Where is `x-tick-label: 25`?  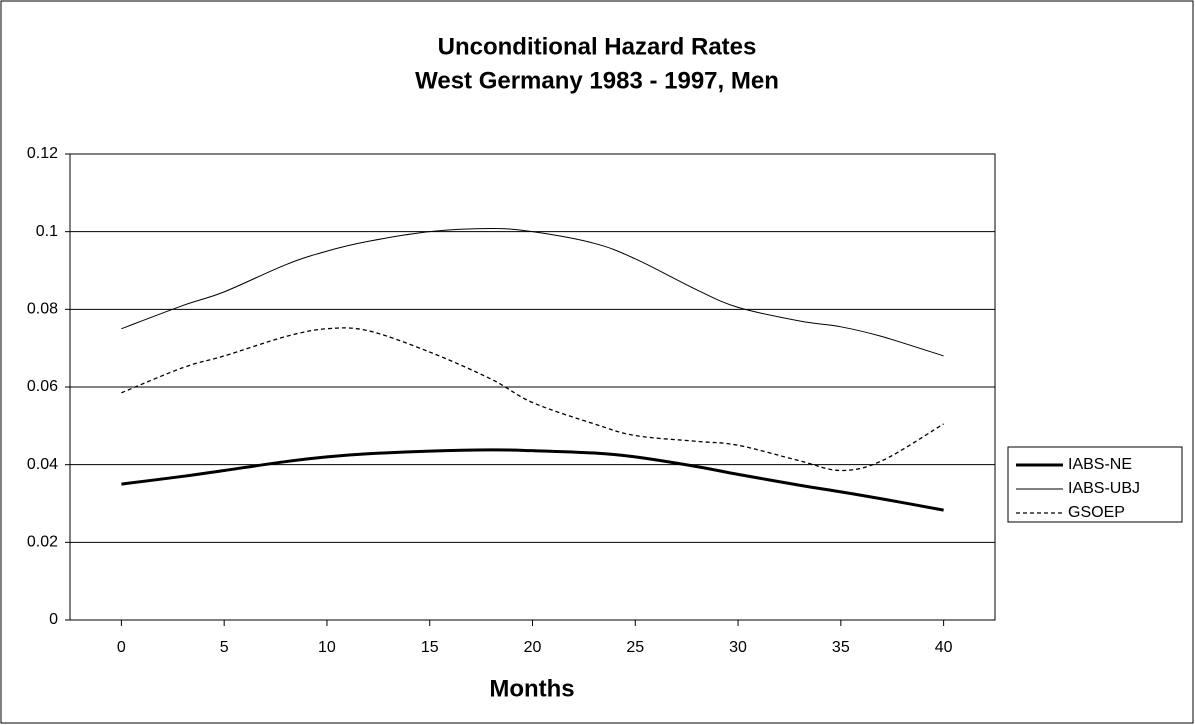 x-tick-label: 25 is located at coordinates (635, 647).